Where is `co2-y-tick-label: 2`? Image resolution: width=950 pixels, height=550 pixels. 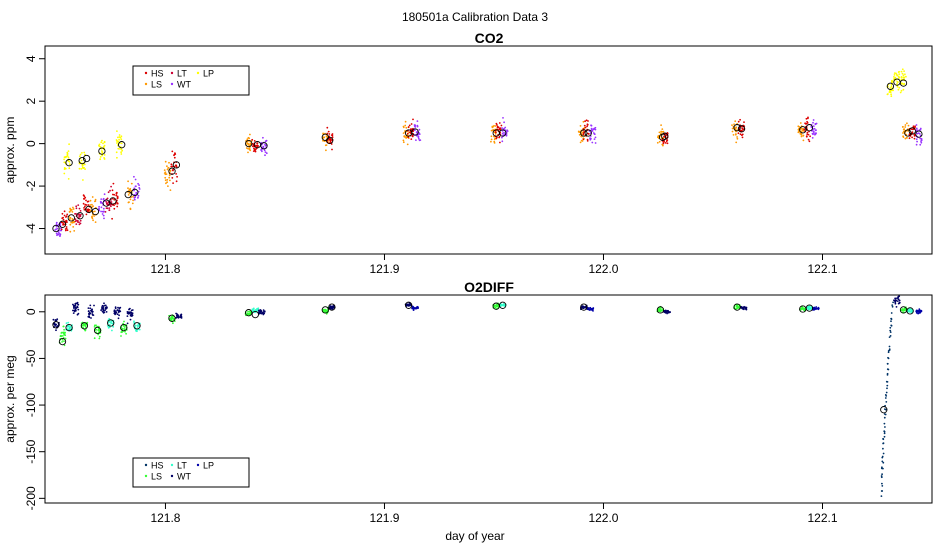 co2-y-tick-label: 2 is located at coordinates (31, 101).